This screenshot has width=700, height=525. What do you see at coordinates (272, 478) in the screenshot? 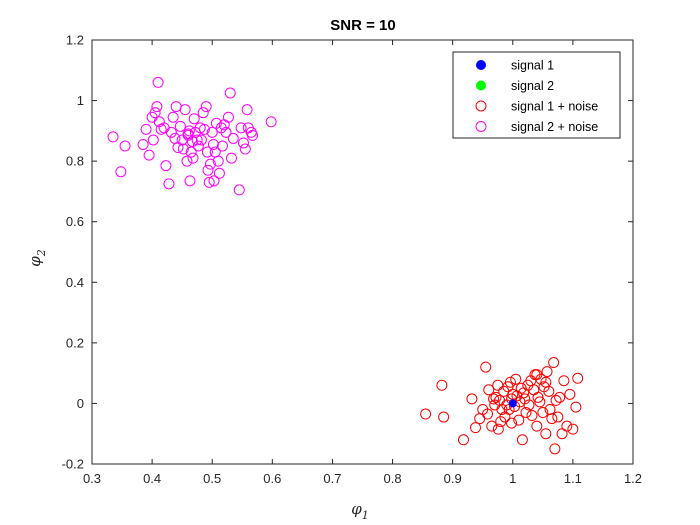
I see `x-tick-label: 0.6` at bounding box center [272, 478].